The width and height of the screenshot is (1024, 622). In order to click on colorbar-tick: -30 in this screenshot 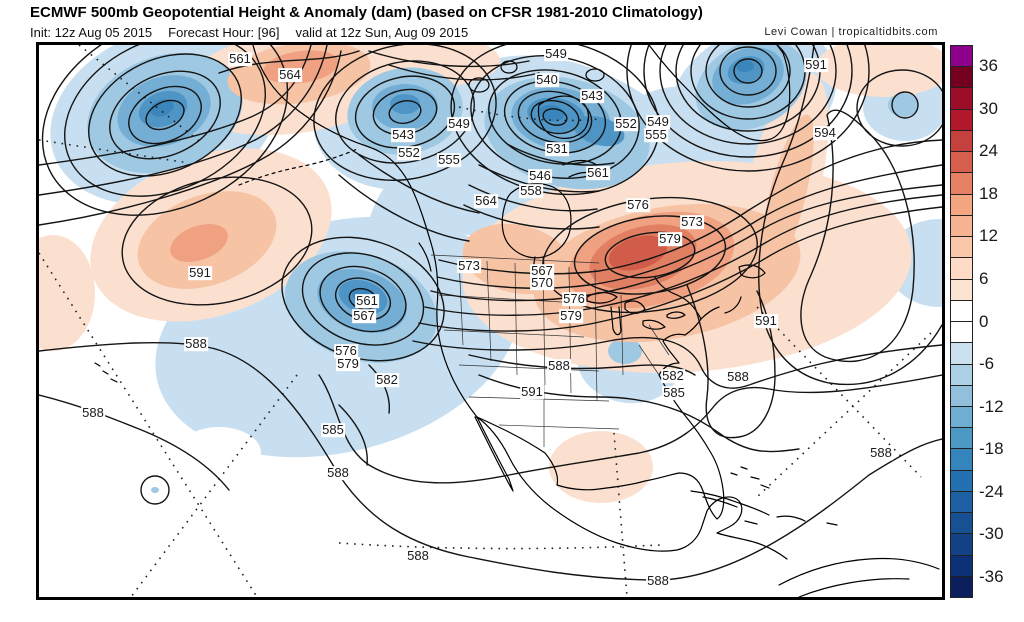, I will do `click(991, 534)`.